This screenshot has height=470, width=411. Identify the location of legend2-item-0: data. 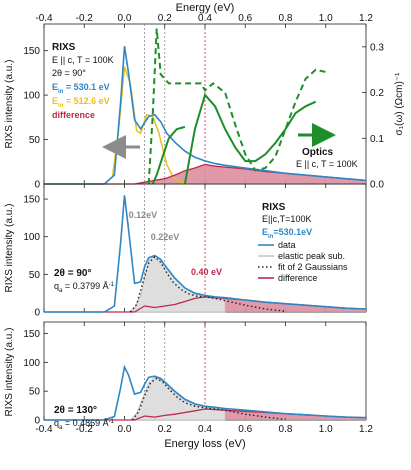
(287, 245).